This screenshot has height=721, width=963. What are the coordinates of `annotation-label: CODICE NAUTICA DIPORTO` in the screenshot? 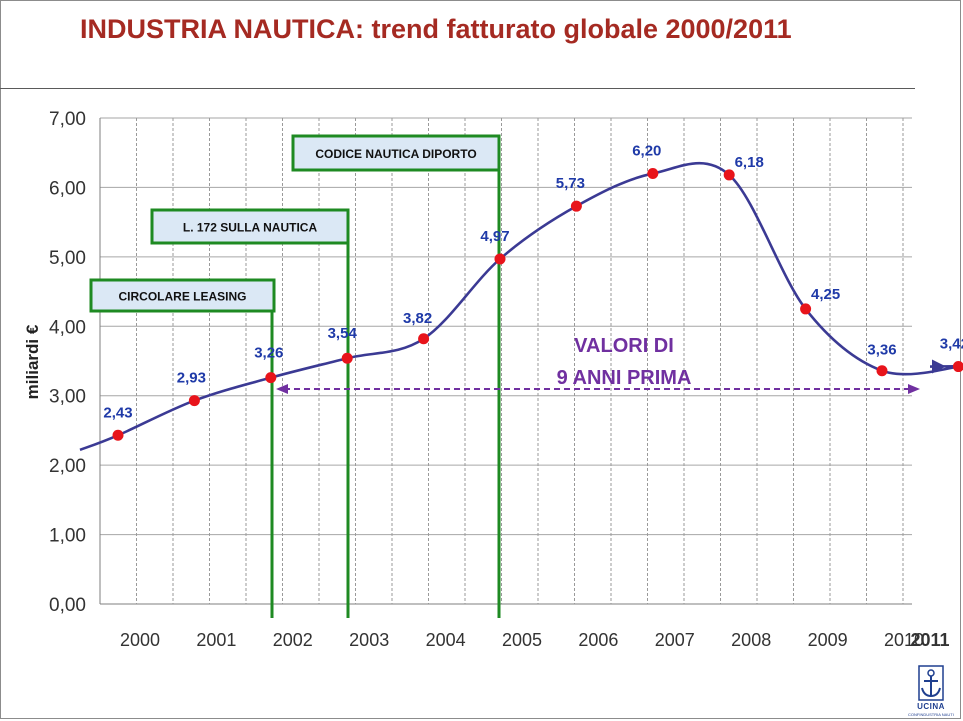 It's located at (395, 154).